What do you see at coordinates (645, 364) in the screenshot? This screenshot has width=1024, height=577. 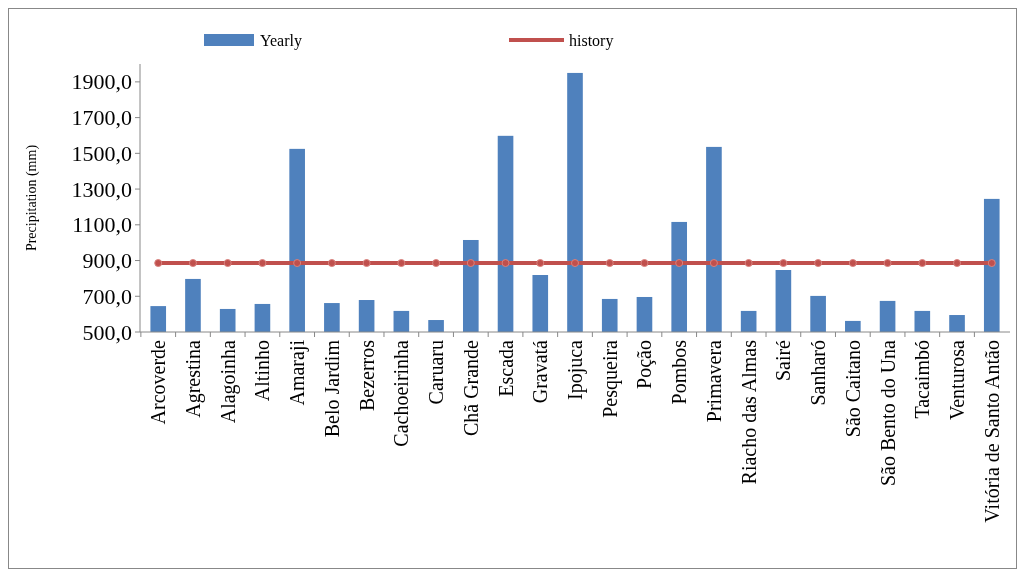 I see `x-tick-label: Poção` at bounding box center [645, 364].